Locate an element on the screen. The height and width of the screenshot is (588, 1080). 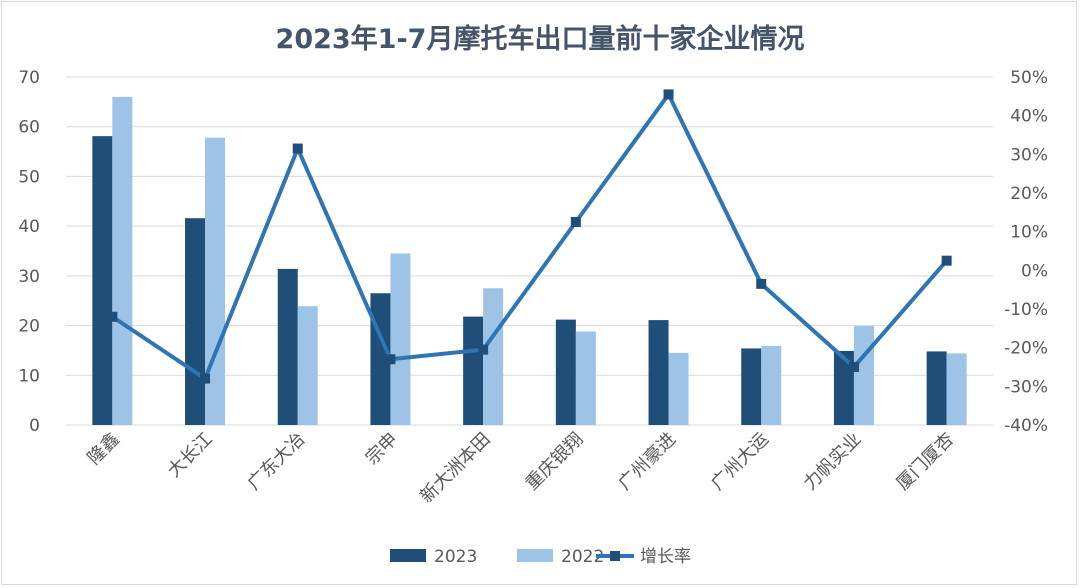
growth-point-重庆银翔 is located at coordinates (575, 222).